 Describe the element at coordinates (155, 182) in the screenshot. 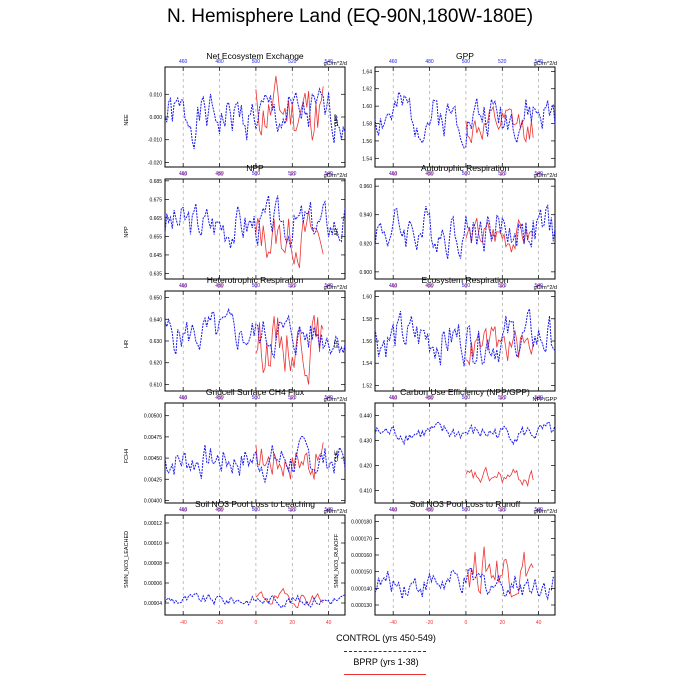

I see `y-tick-label: 0.685` at that location.